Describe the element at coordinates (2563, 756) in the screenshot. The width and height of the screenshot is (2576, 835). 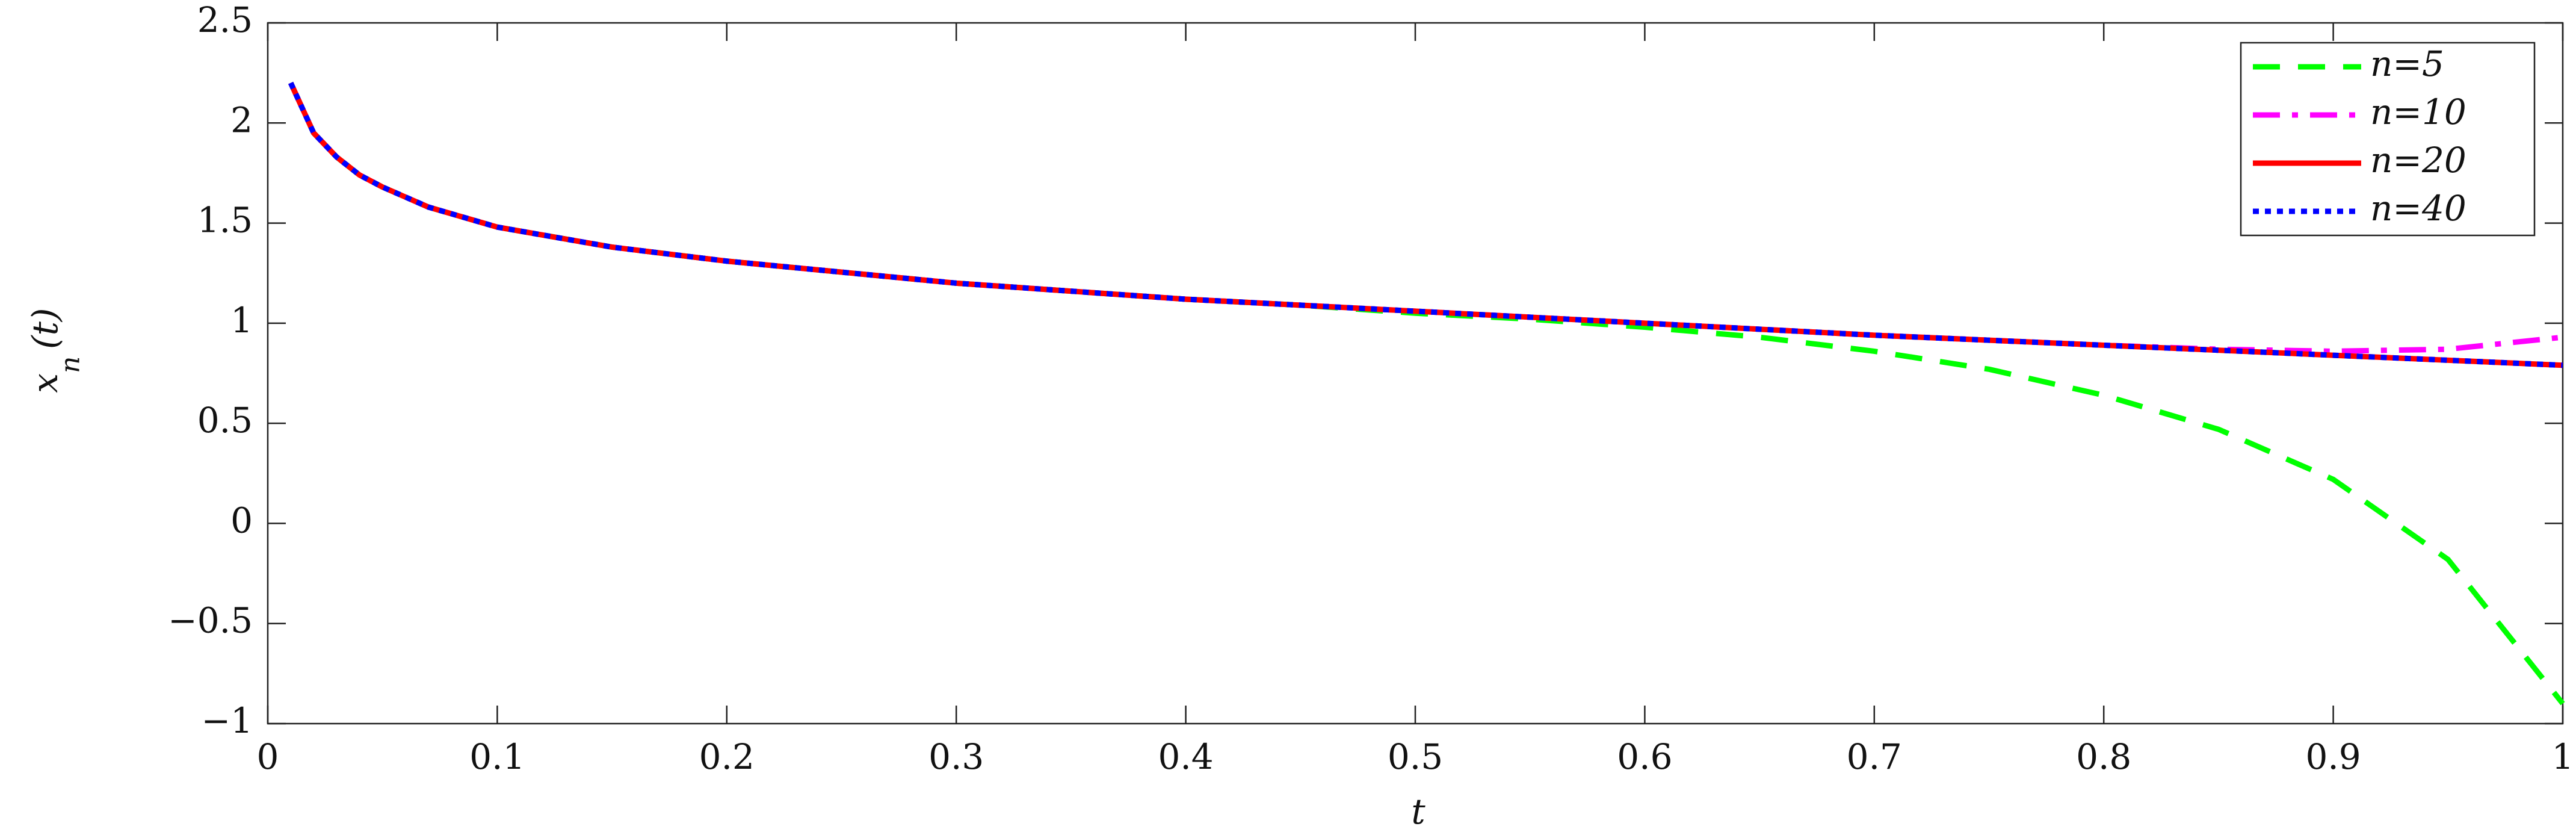
I see `x-tick-label: 1` at that location.